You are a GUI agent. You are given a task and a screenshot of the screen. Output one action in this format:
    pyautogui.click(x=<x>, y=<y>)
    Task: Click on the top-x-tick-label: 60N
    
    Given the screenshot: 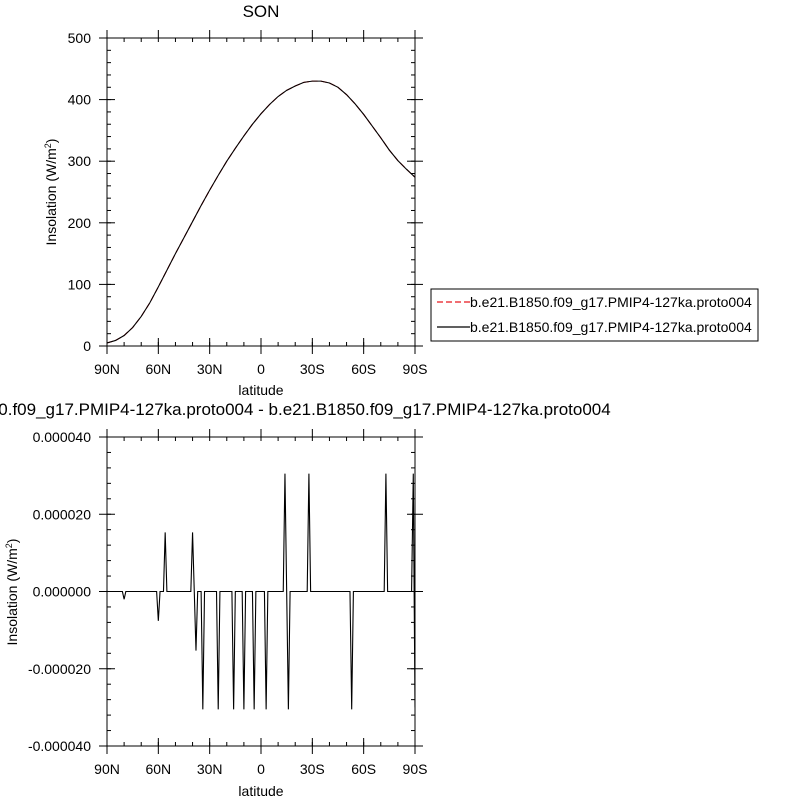 What is the action you would take?
    pyautogui.click(x=158, y=369)
    